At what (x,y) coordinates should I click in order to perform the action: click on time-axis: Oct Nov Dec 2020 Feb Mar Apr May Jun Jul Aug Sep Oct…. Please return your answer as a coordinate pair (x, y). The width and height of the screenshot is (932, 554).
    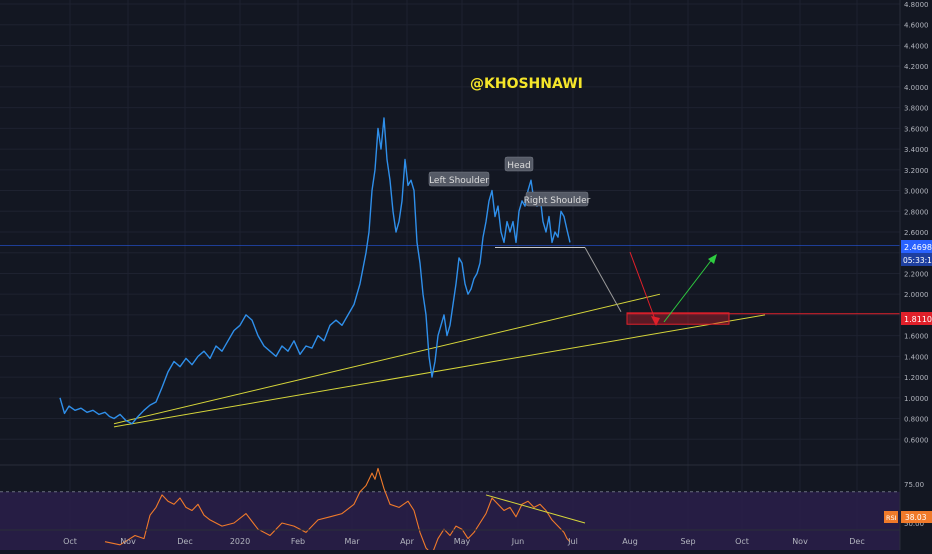
    Looking at the image, I should click on (464, 541).